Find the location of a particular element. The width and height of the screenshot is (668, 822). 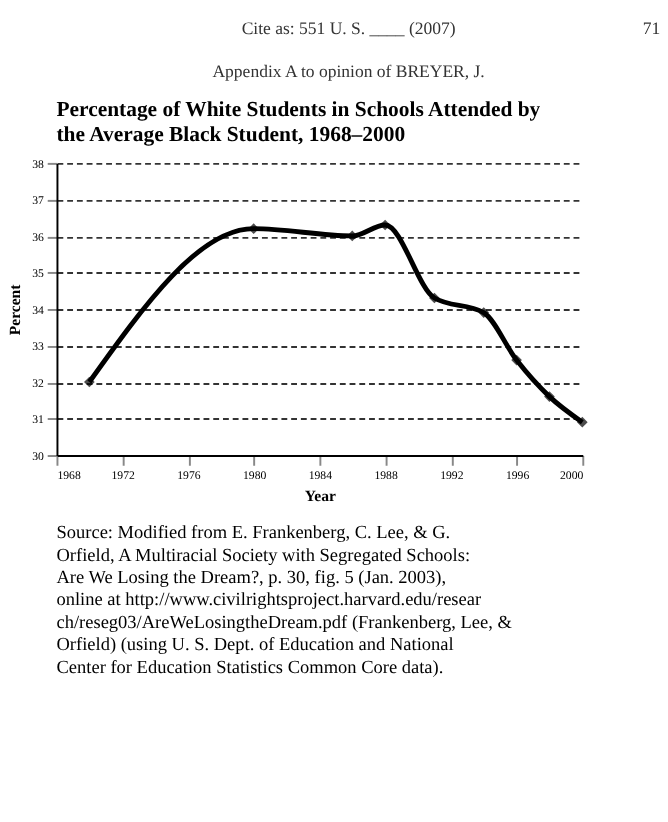

text: 71 is located at coordinates (651, 28).